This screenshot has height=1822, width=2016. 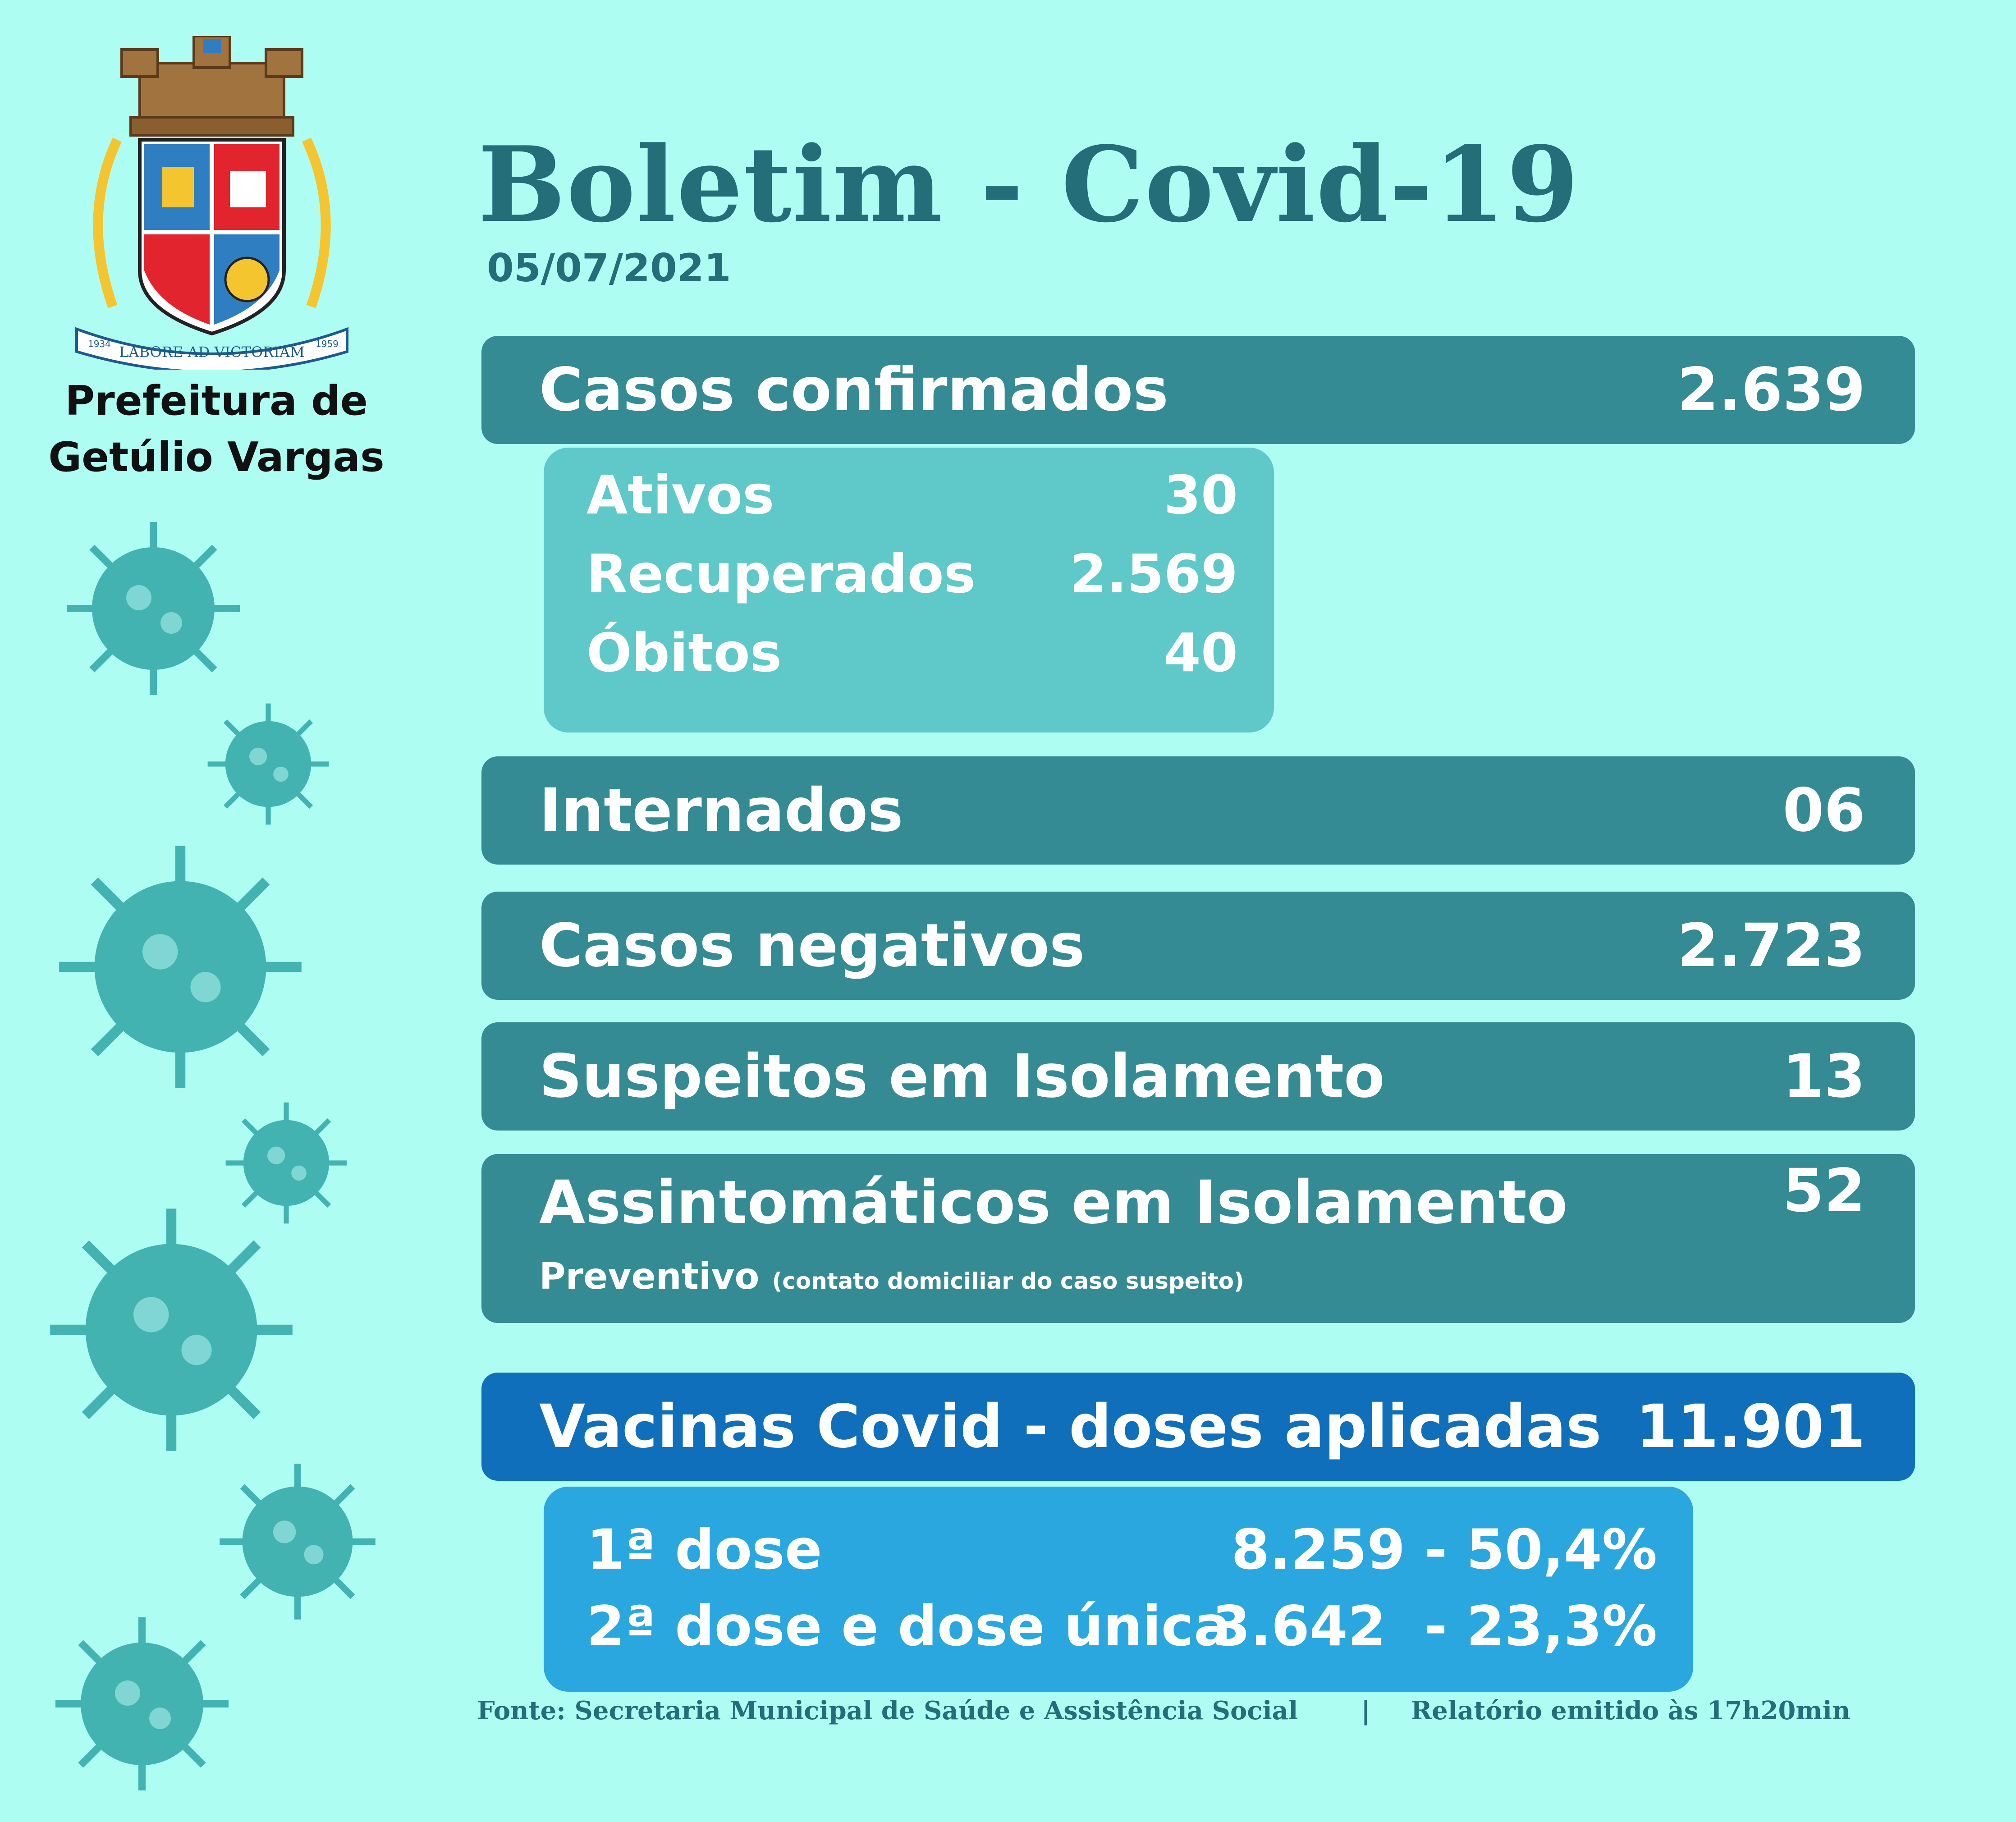 I want to click on stat-value: 2.639, so click(x=1771, y=390).